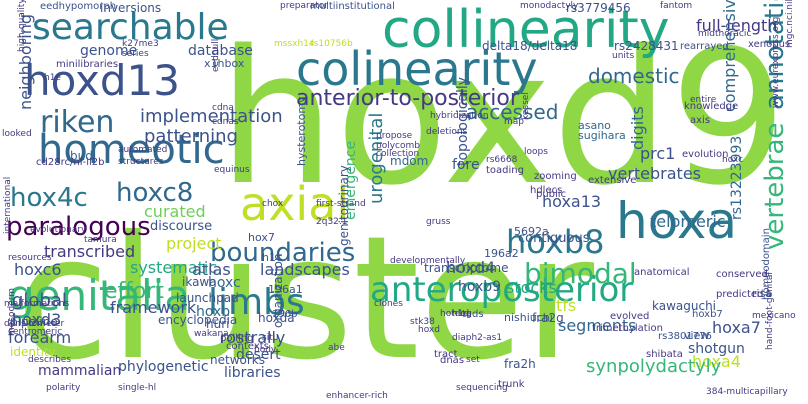  I want to click on cloud-word: mssxh14, so click(294, 44).